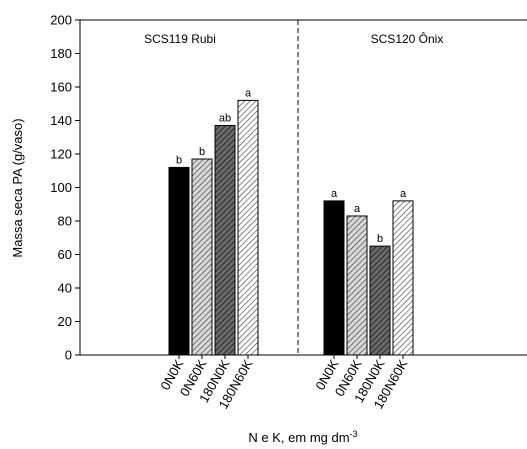  I want to click on panel-title-rubi: SCS119 Rubi, so click(180, 39).